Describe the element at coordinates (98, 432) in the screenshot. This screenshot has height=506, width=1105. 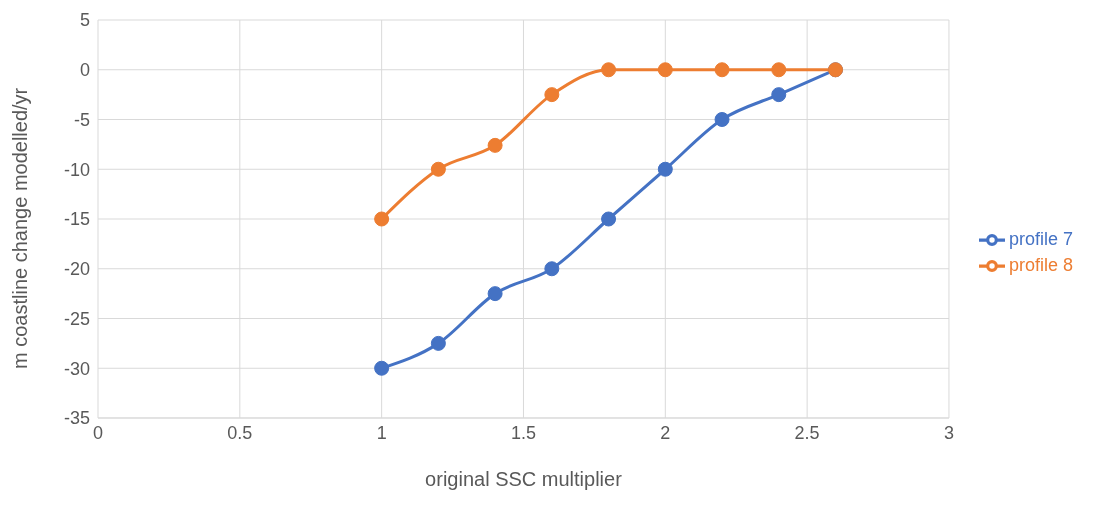
I see `x-tick-label: 0` at that location.